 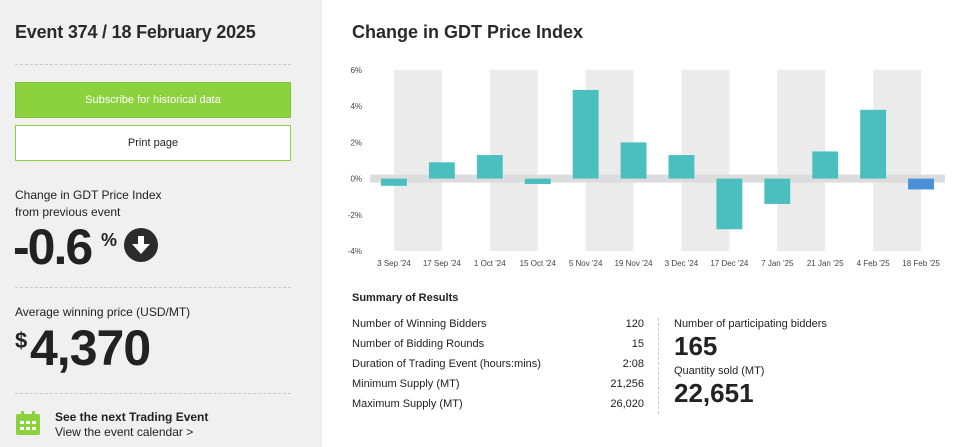 What do you see at coordinates (356, 70) in the screenshot?
I see `y-tick-label: 6%` at bounding box center [356, 70].